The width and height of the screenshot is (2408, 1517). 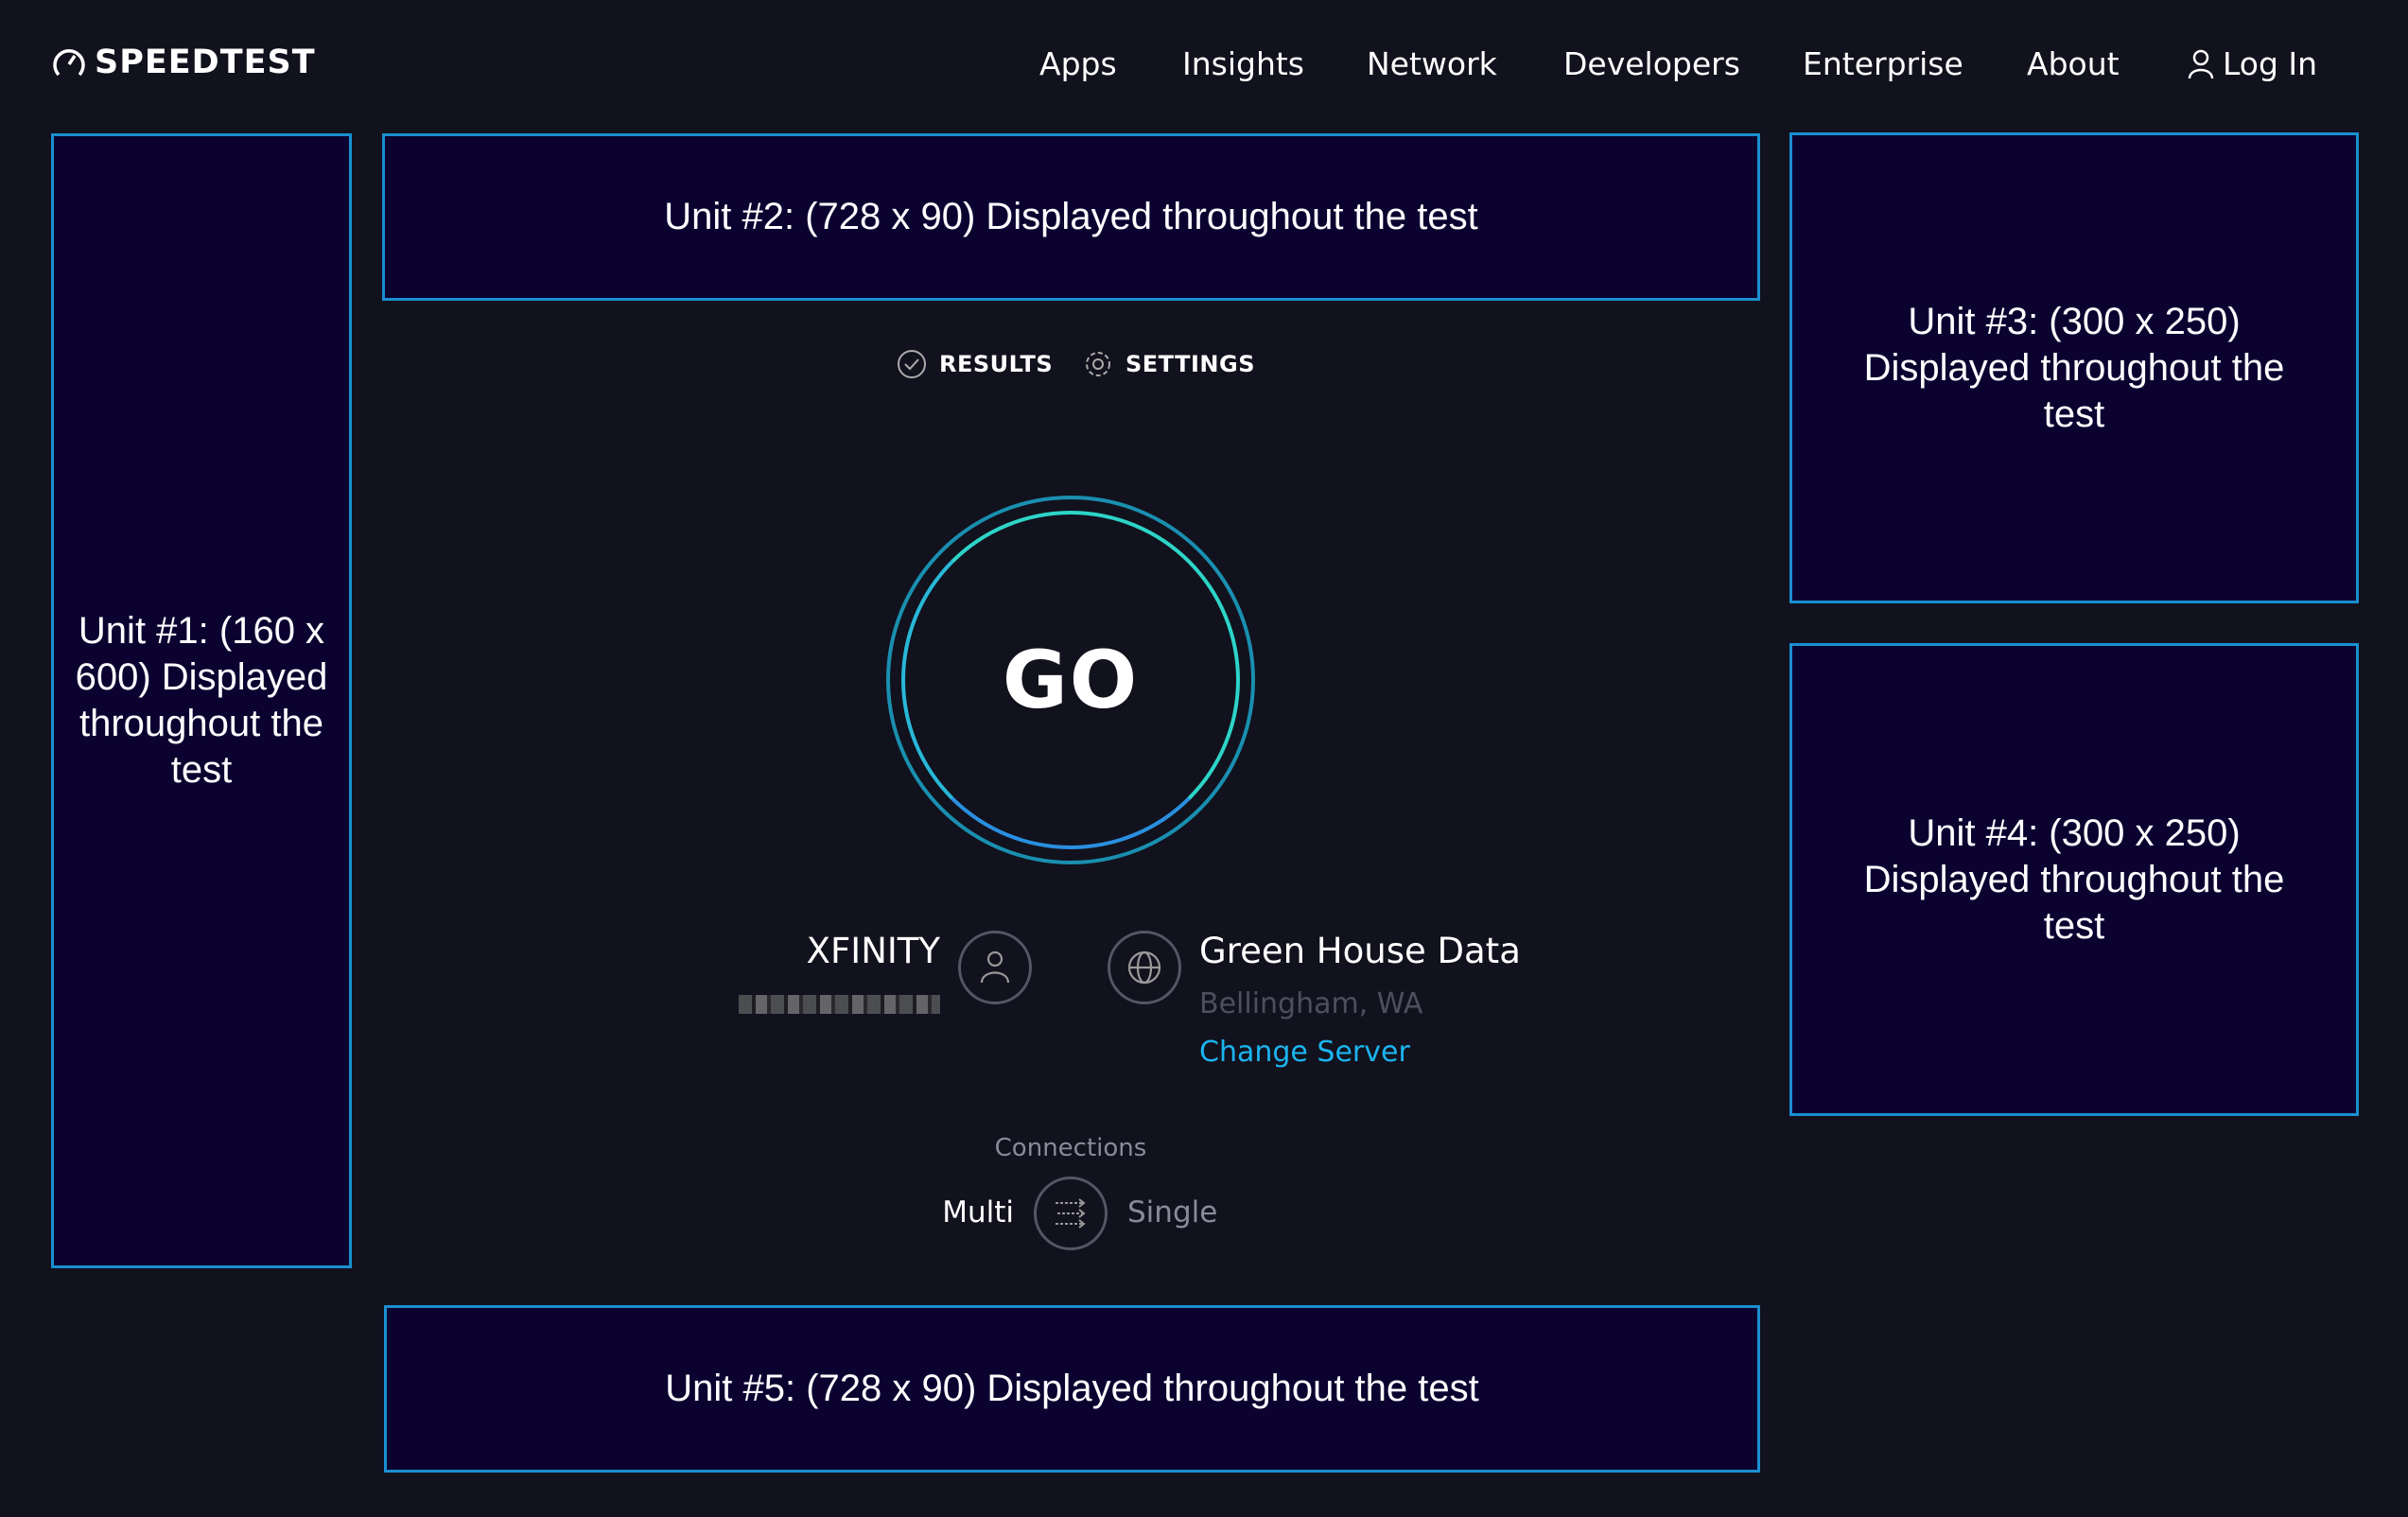 What do you see at coordinates (1098, 364) in the screenshot?
I see `gear-icon` at bounding box center [1098, 364].